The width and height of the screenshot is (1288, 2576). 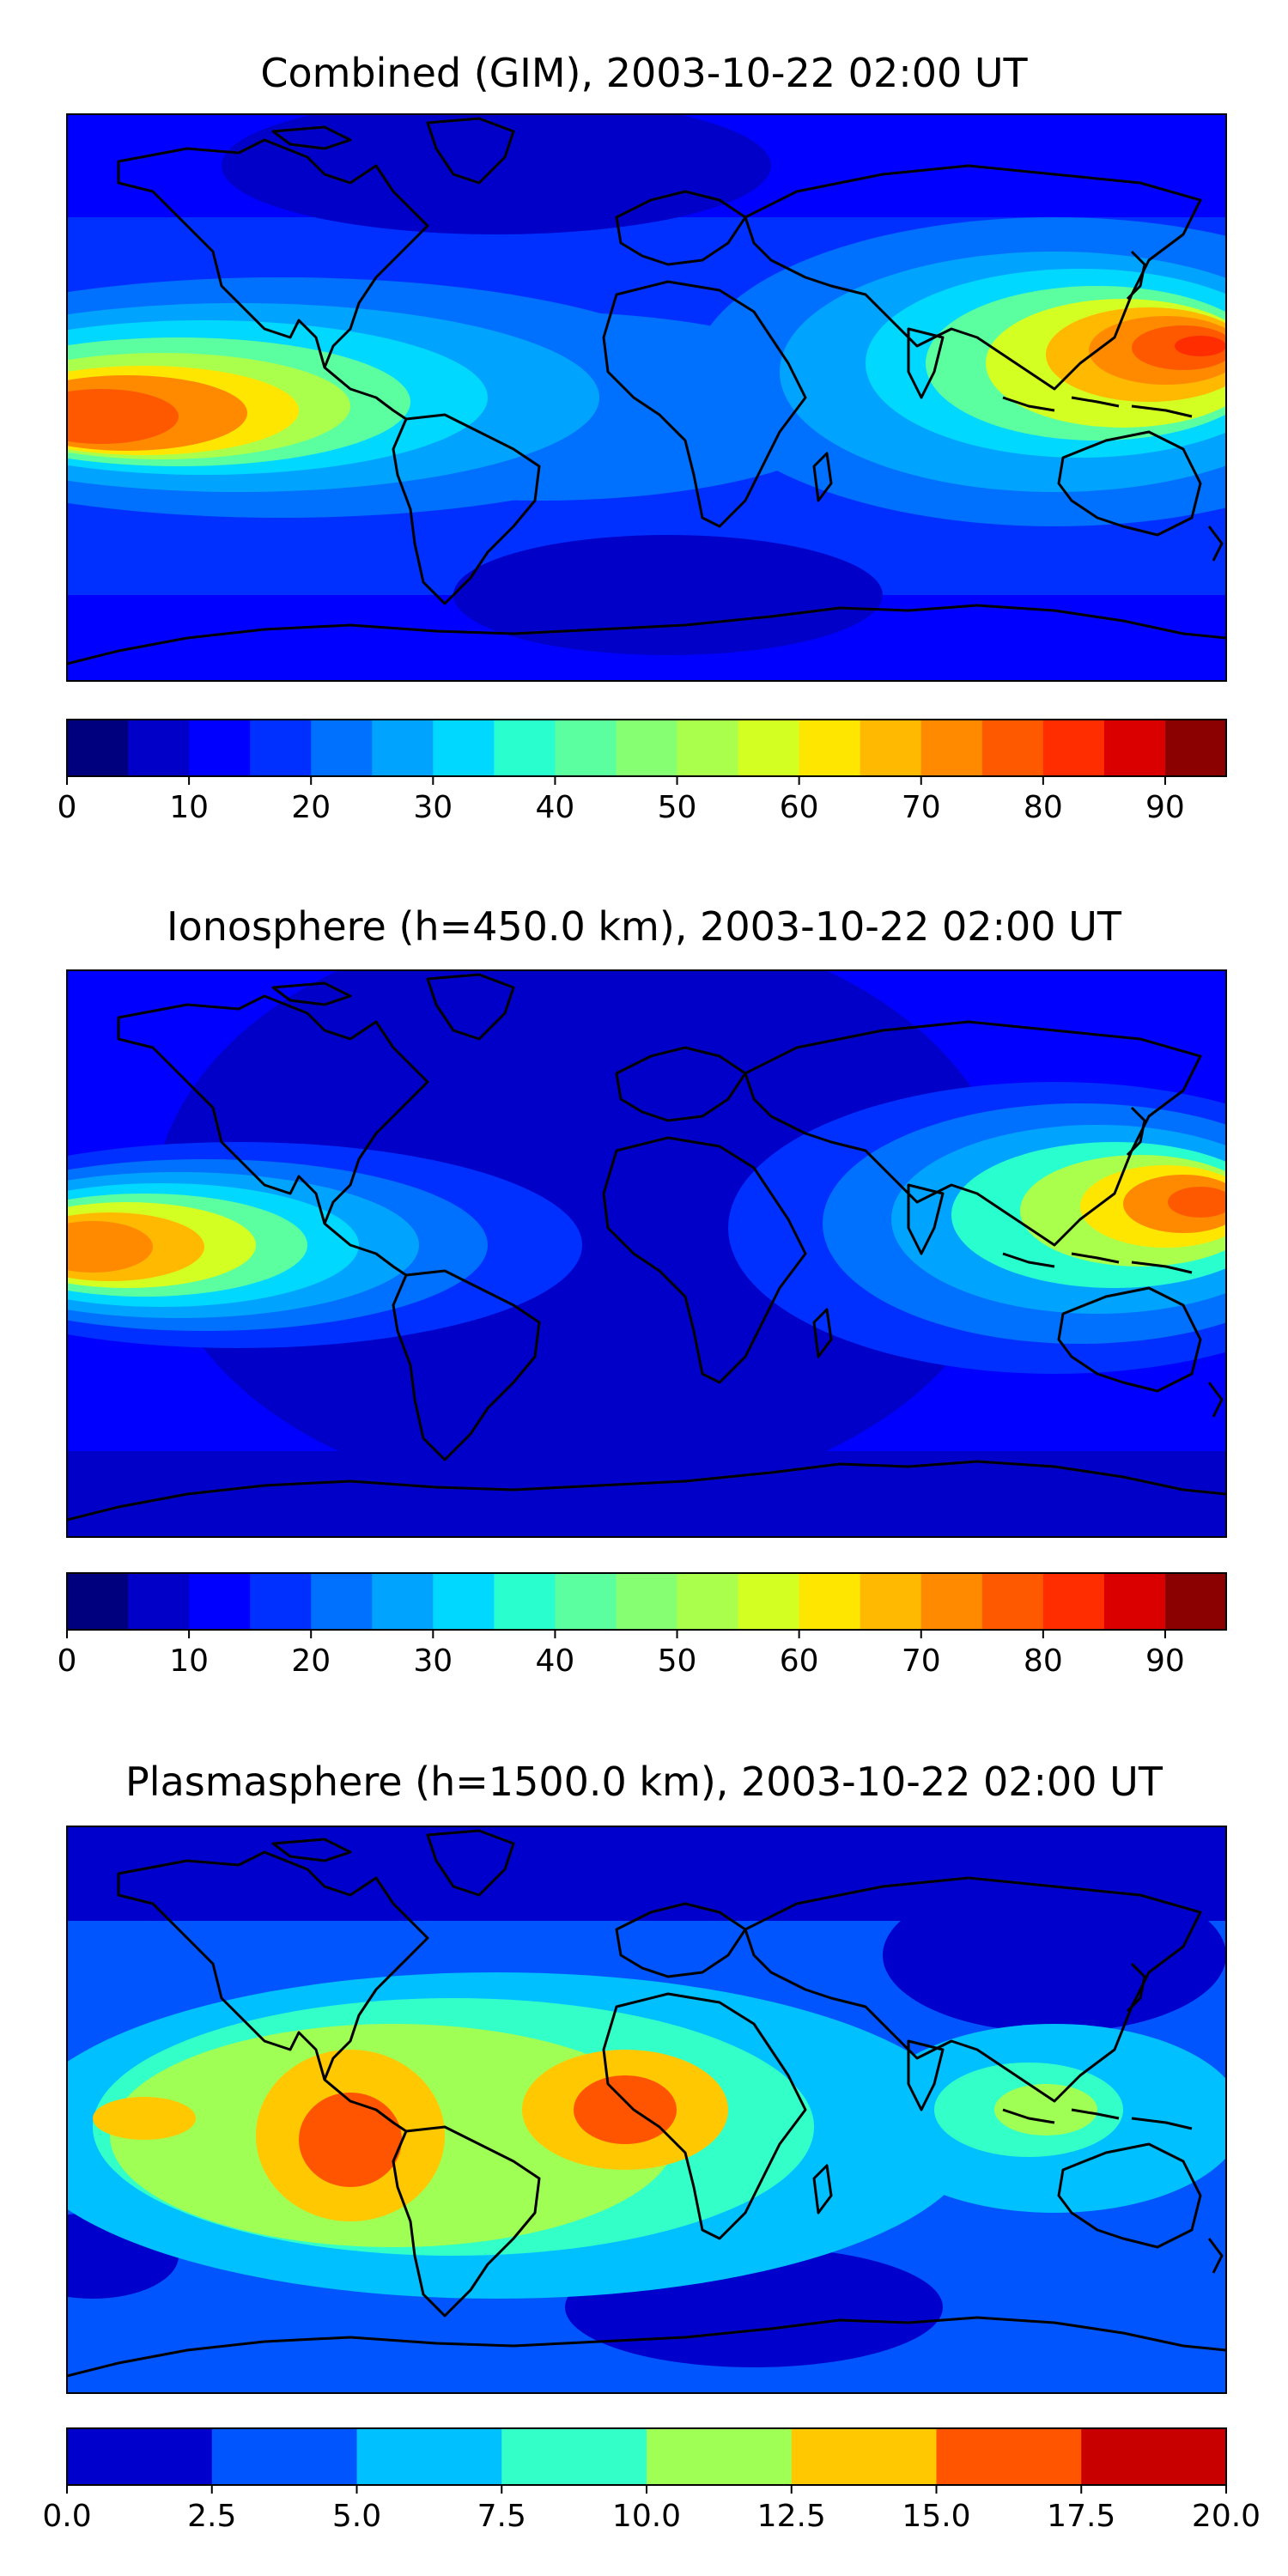 What do you see at coordinates (644, 73) in the screenshot?
I see `panel-1-title: Combined (GIM), 2003-10-22 02:00 UT` at bounding box center [644, 73].